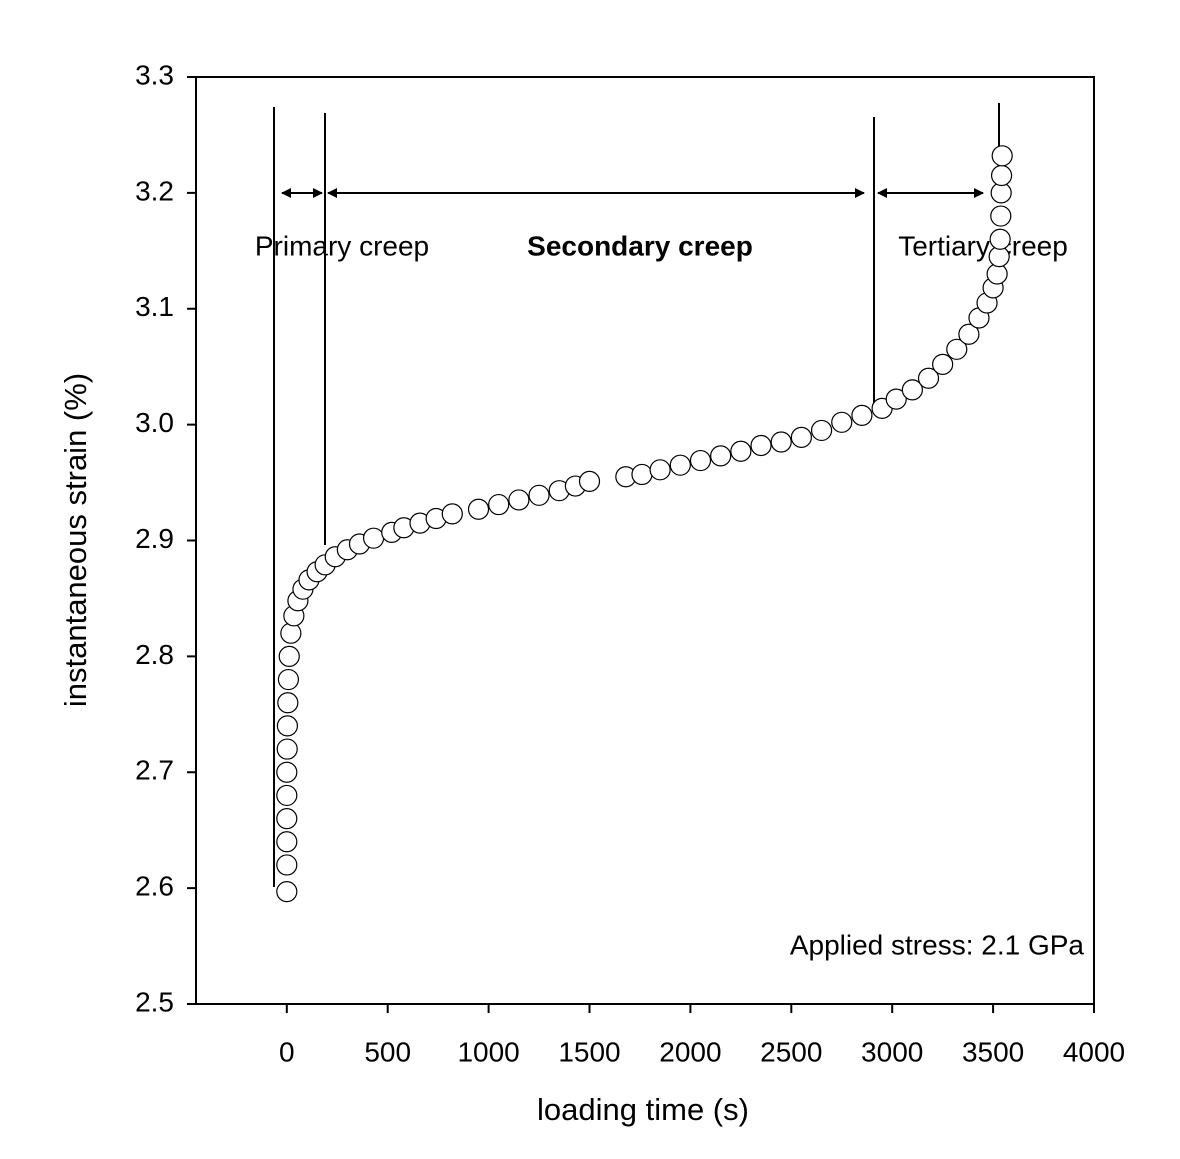  What do you see at coordinates (287, 1051) in the screenshot?
I see `x-tick-label: 0` at bounding box center [287, 1051].